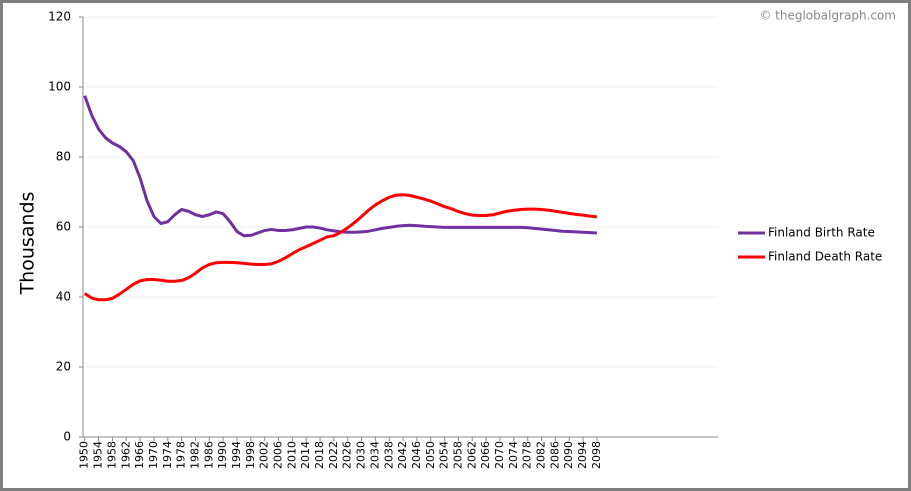  I want to click on x-tick-label: 2002, so click(264, 455).